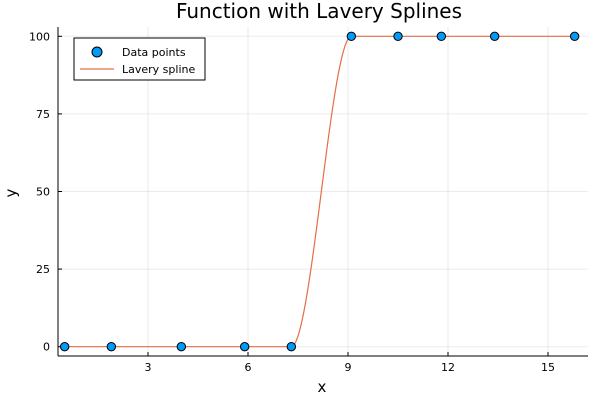 This screenshot has width=600, height=400. I want to click on legend-label-spline: Lavery spline, so click(158, 69).